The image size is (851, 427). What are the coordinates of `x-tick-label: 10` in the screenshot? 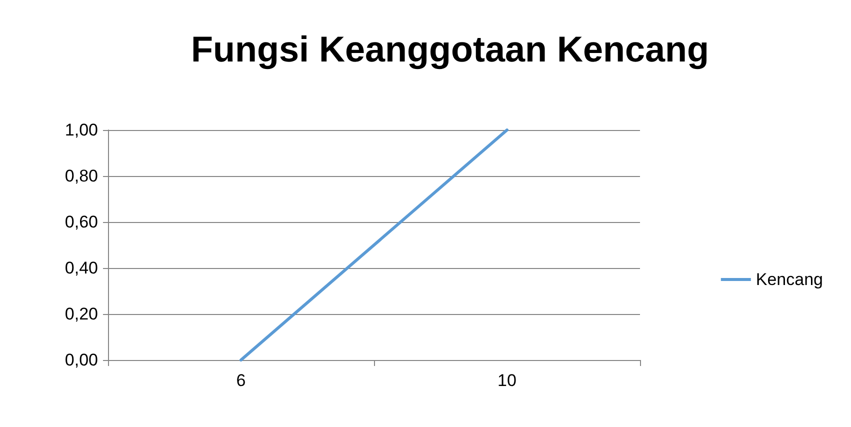 It's located at (507, 380).